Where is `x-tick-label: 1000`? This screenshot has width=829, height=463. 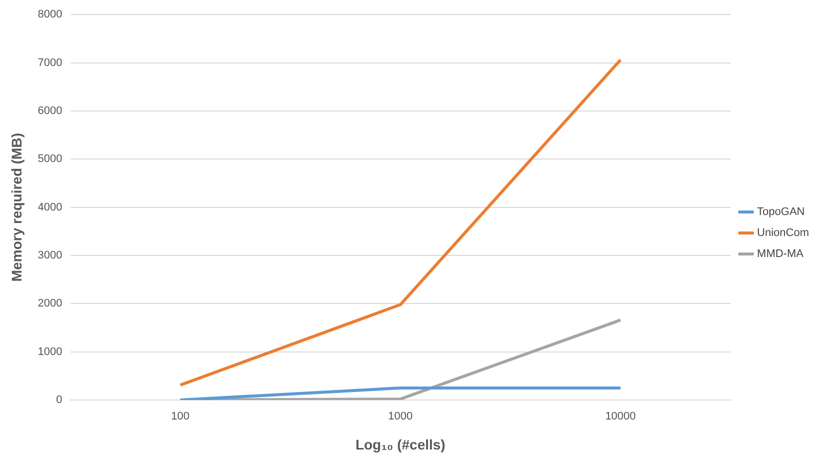
x-tick-label: 1000 is located at coordinates (400, 416).